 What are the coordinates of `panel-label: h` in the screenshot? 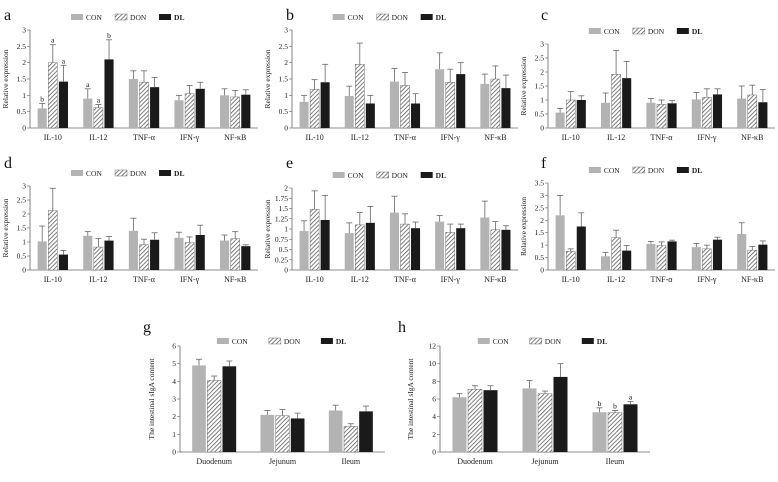 It's located at (402, 327).